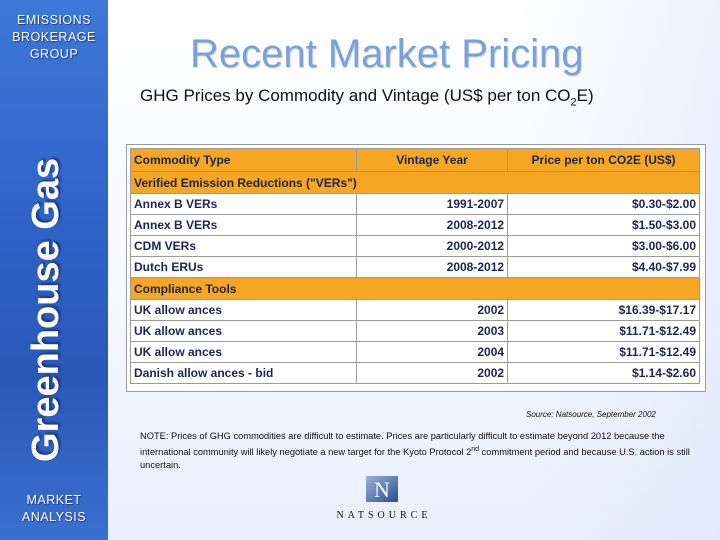  What do you see at coordinates (54, 517) in the screenshot?
I see `section-label-line: ANALYSIS` at bounding box center [54, 517].